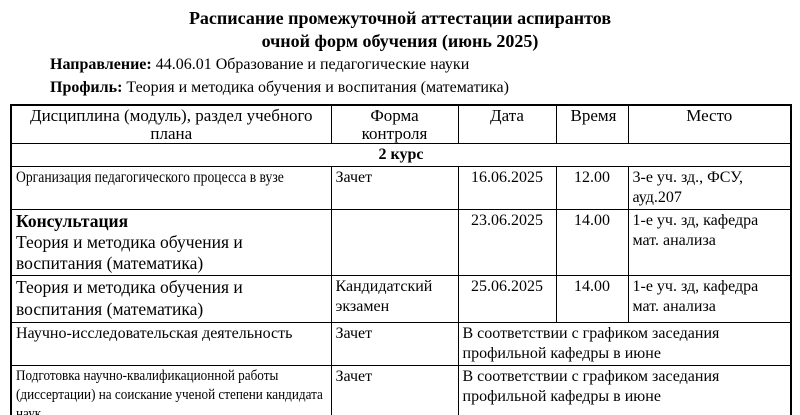 This screenshot has width=800, height=415. Describe the element at coordinates (507, 242) in the screenshot. I see `cell-date: 23.06.2025` at that location.